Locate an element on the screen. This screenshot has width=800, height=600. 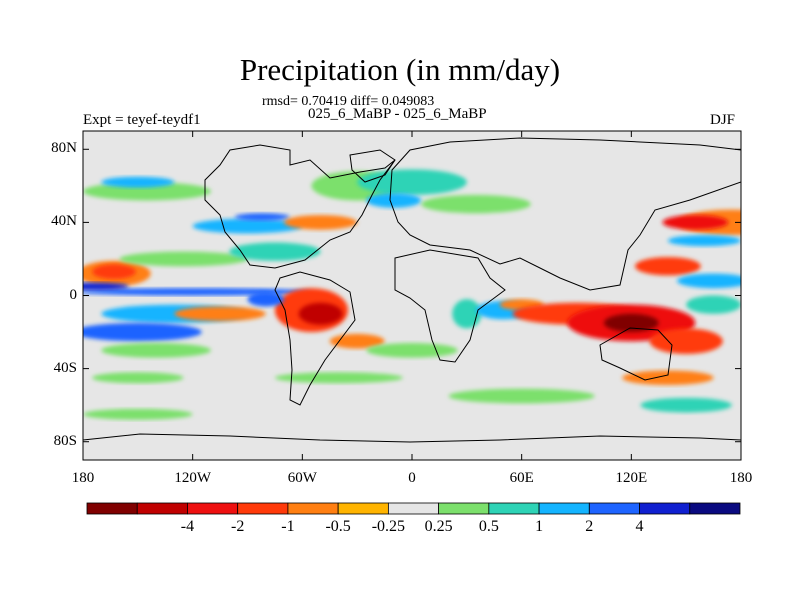
y-tick-label: 40S is located at coordinates (65, 367).